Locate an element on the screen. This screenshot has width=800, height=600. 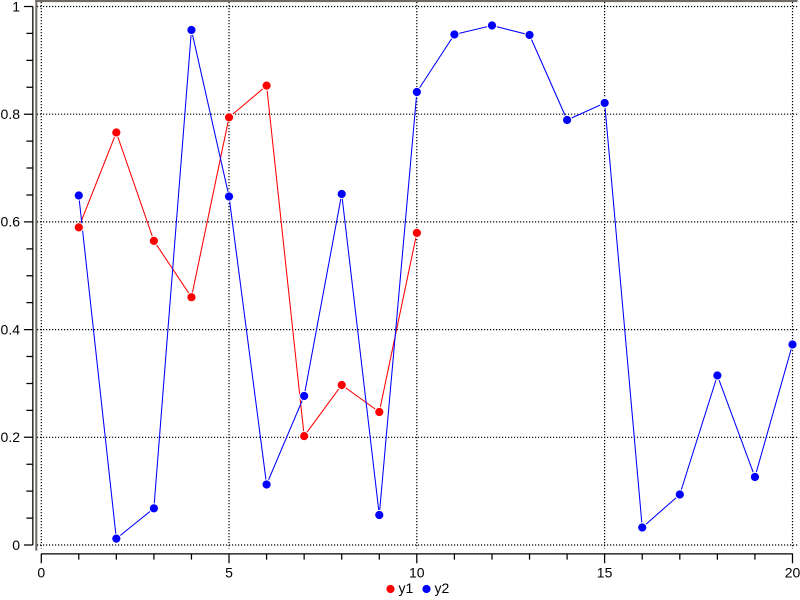
svg-text: 0.6 is located at coordinates (11, 222).